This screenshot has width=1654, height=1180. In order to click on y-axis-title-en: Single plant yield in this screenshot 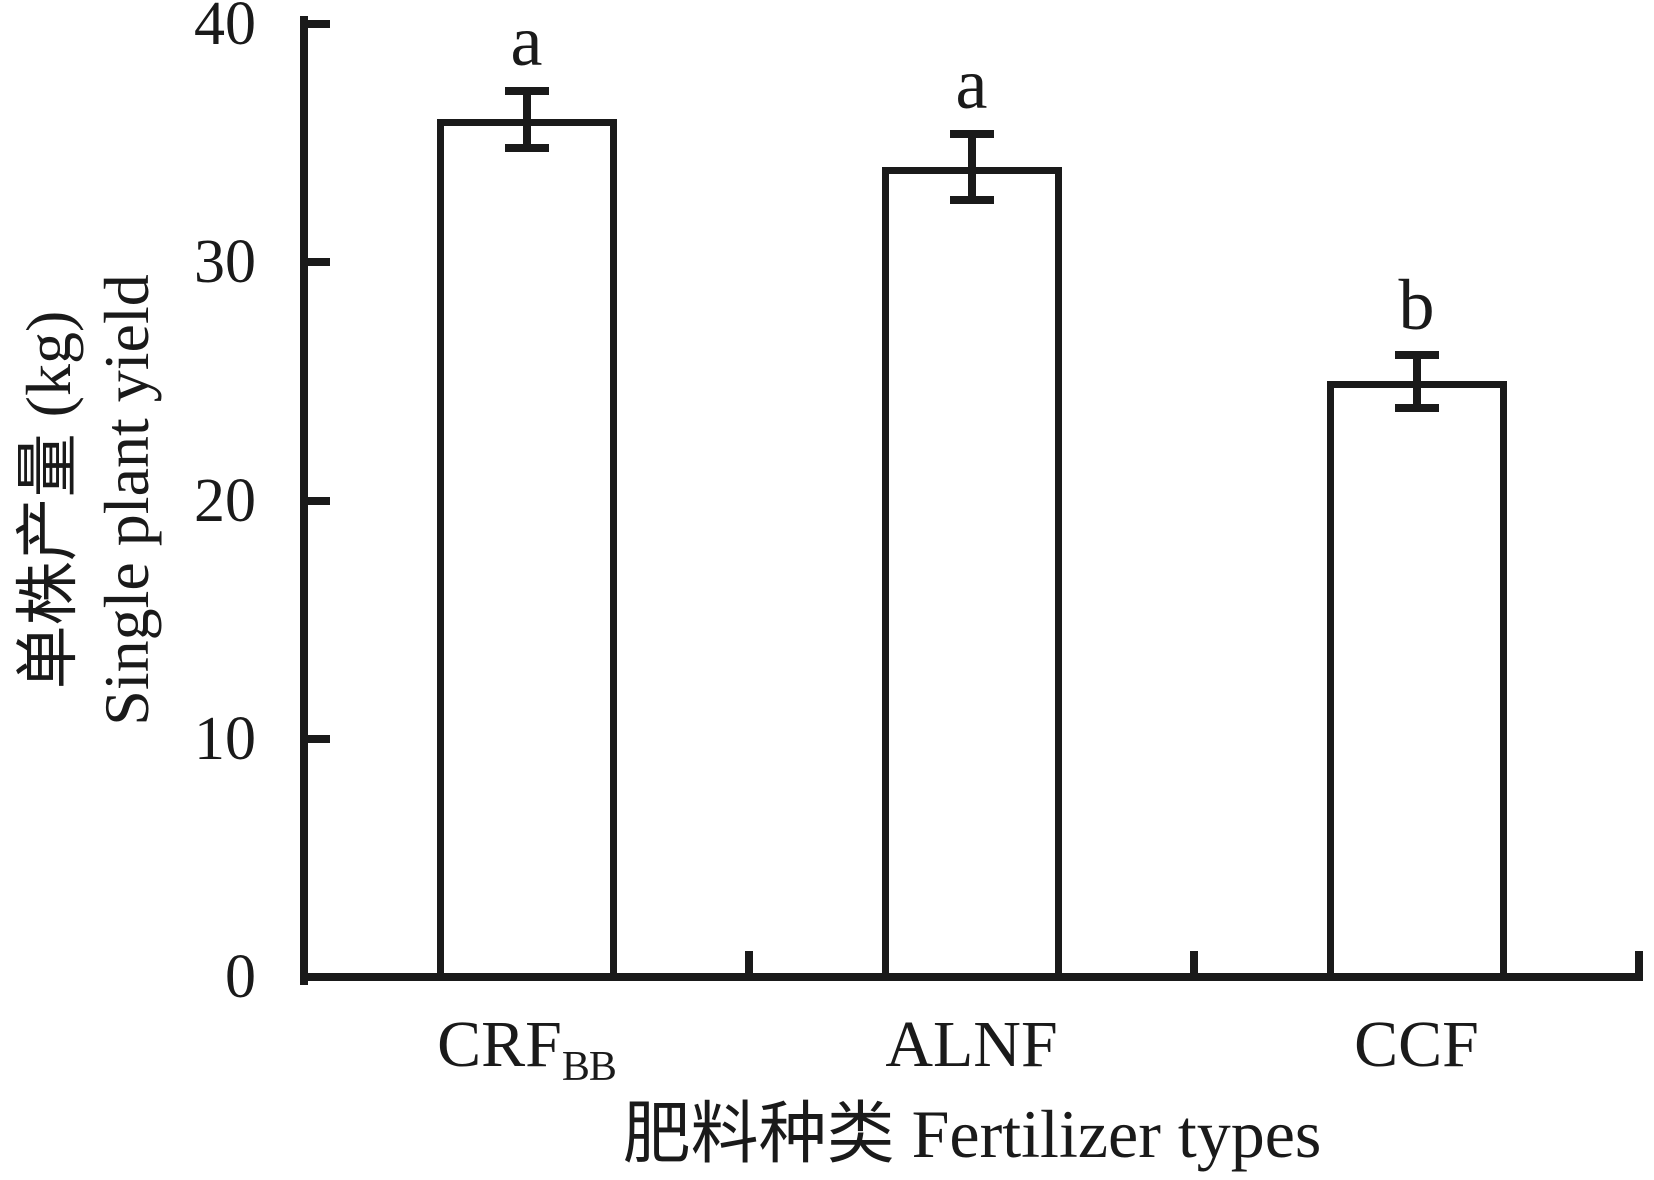, I will do `click(126, 500)`.